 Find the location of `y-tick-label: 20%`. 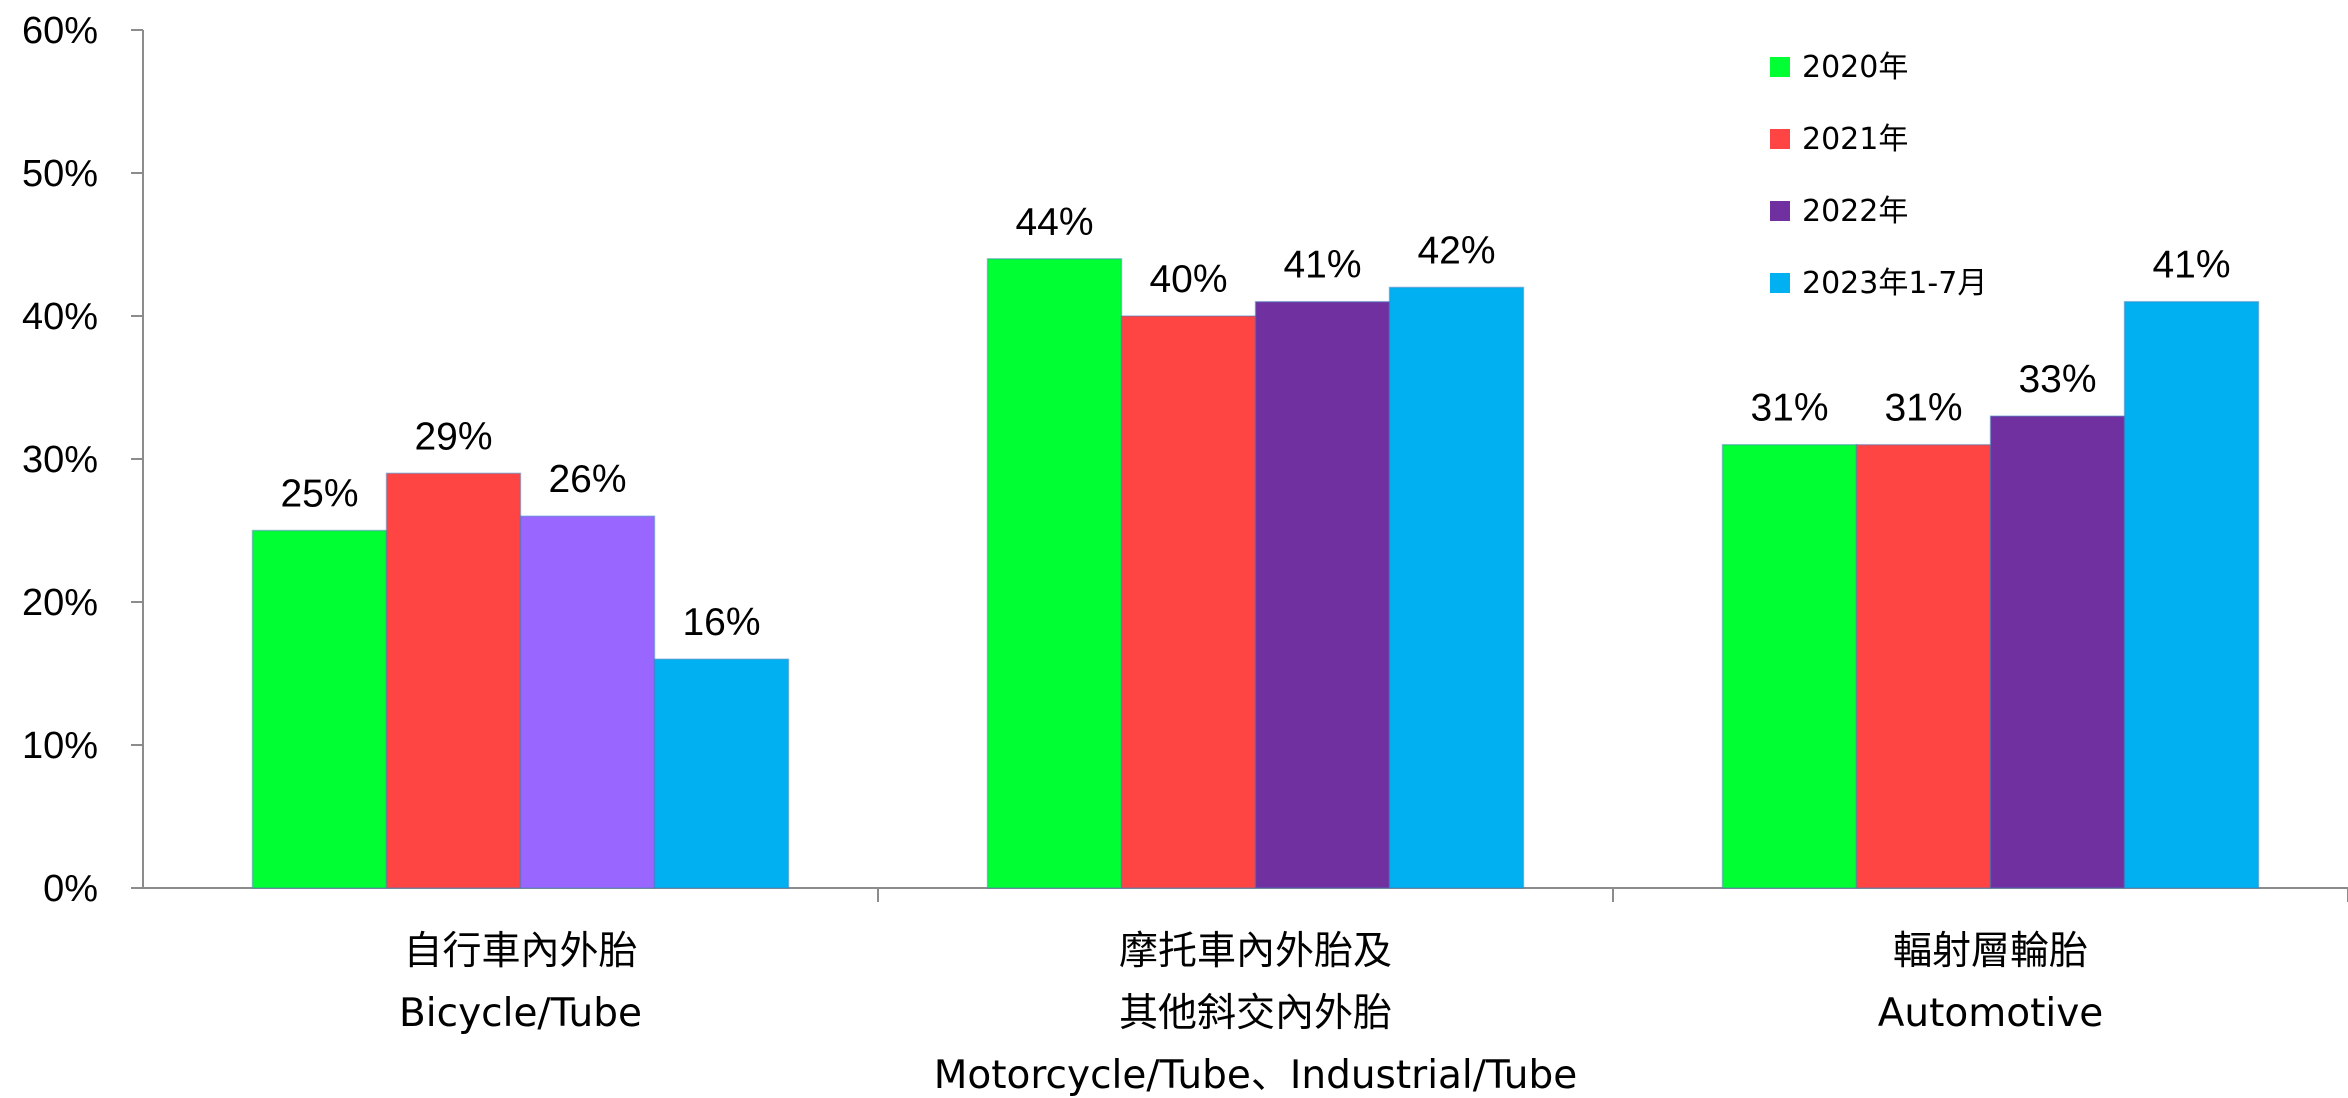

y-tick-label: 20% is located at coordinates (60, 603).